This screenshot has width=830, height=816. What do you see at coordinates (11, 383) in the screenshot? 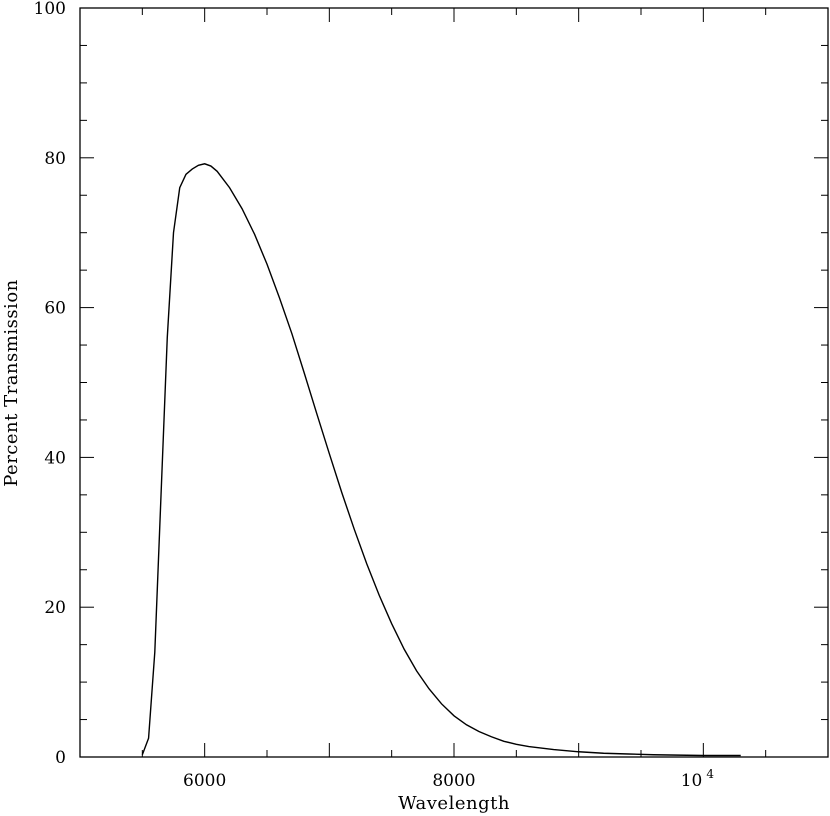
I see `y-axis-label: Percent Transmission` at bounding box center [11, 383].